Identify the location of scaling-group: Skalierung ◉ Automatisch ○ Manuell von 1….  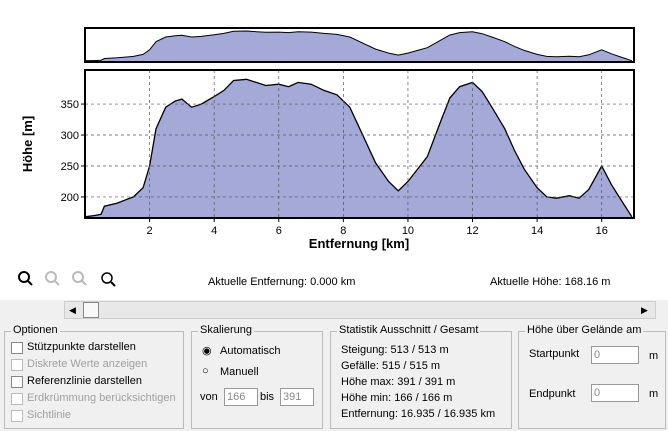
(257, 376).